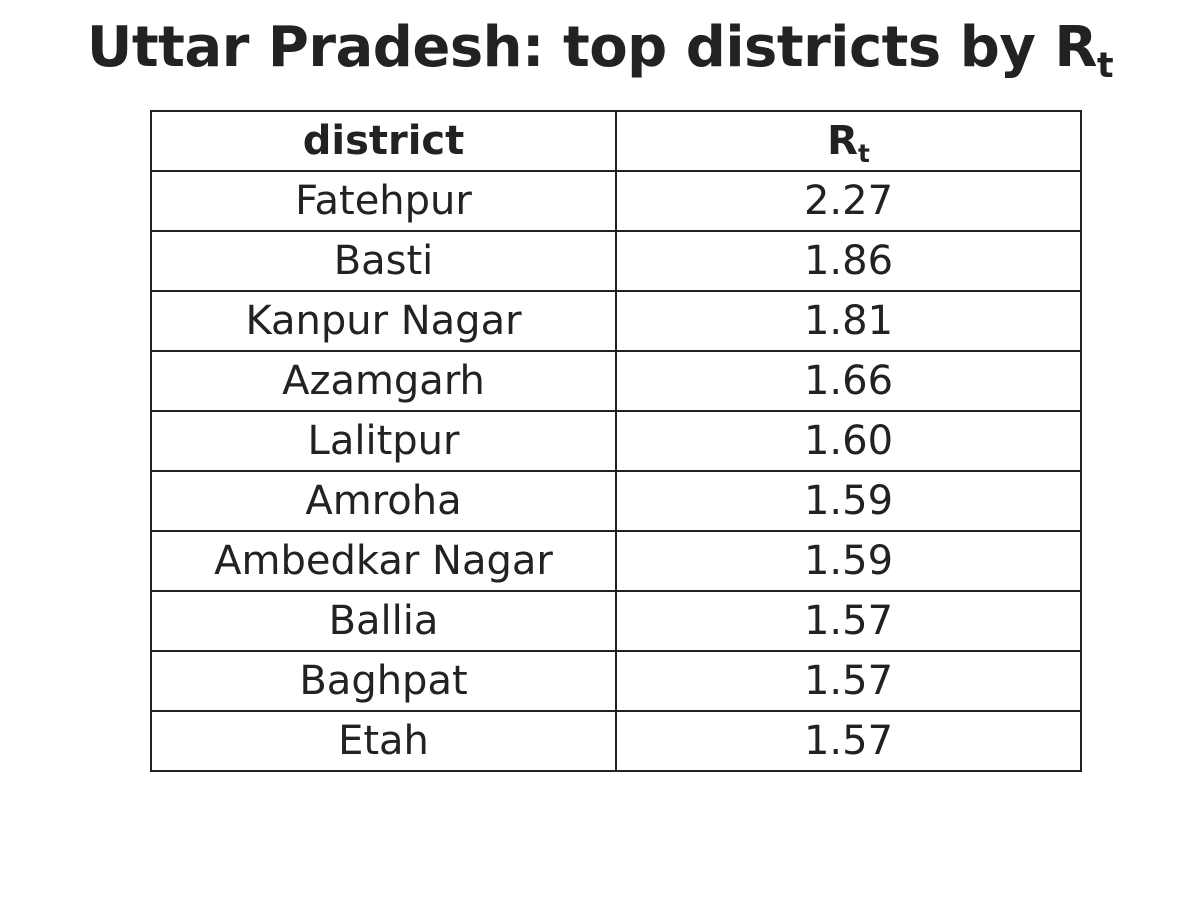 This screenshot has height=900, width=1200. What do you see at coordinates (848, 201) in the screenshot?
I see `rt-value-cell: 2.27` at bounding box center [848, 201].